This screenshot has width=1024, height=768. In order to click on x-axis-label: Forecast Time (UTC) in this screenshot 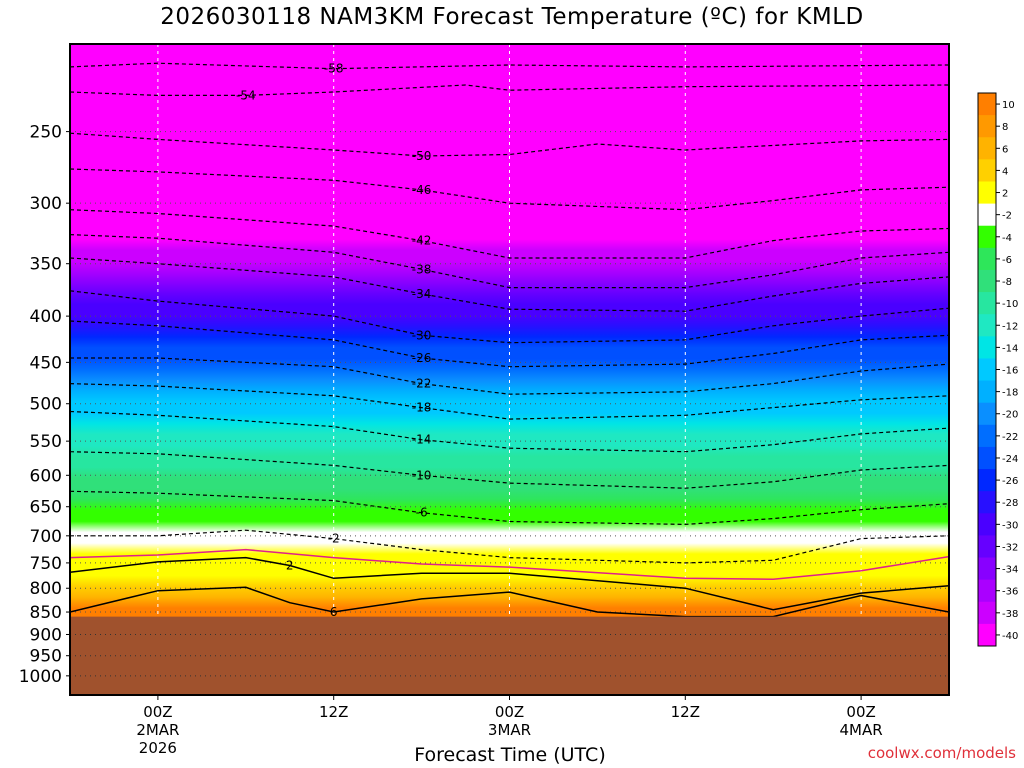, I will do `click(510, 755)`.